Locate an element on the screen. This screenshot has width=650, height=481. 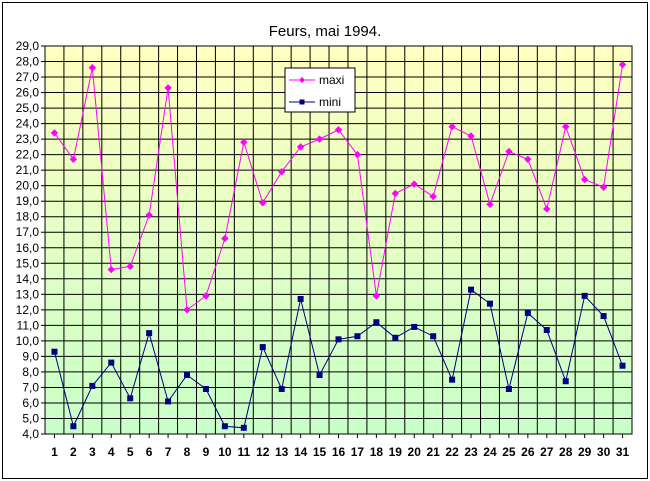
y-tick-label: 4,0 is located at coordinates (30, 434).